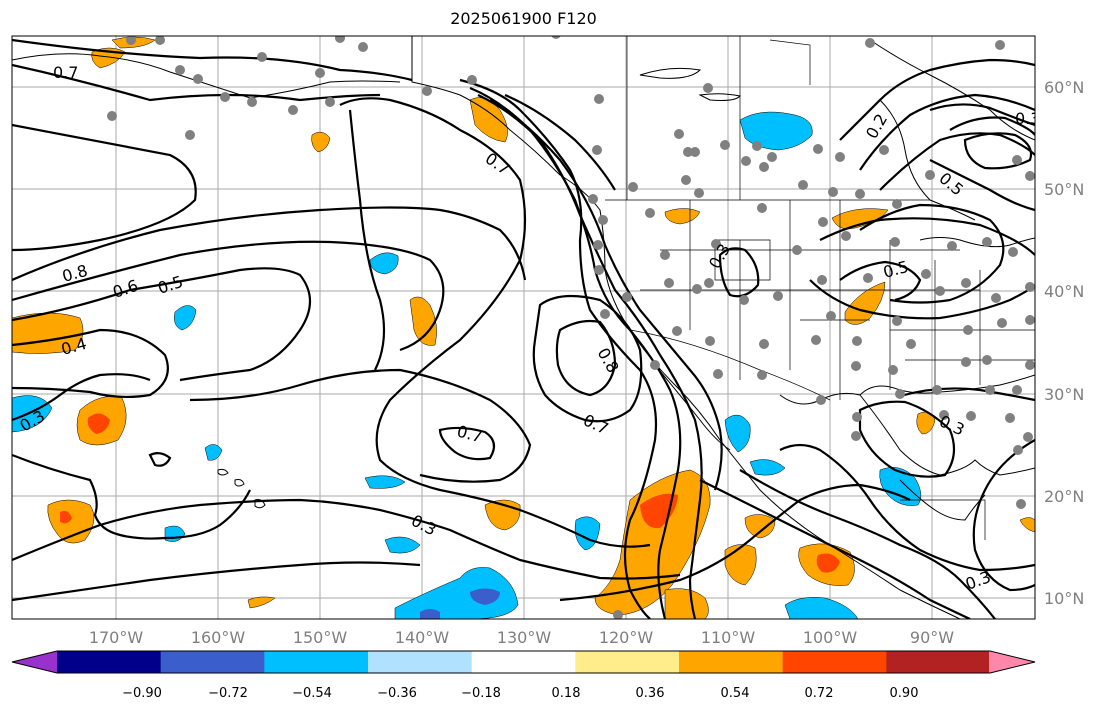 The width and height of the screenshot is (1105, 712). I want to click on map-title: 2025061900 F120, so click(523, 18).